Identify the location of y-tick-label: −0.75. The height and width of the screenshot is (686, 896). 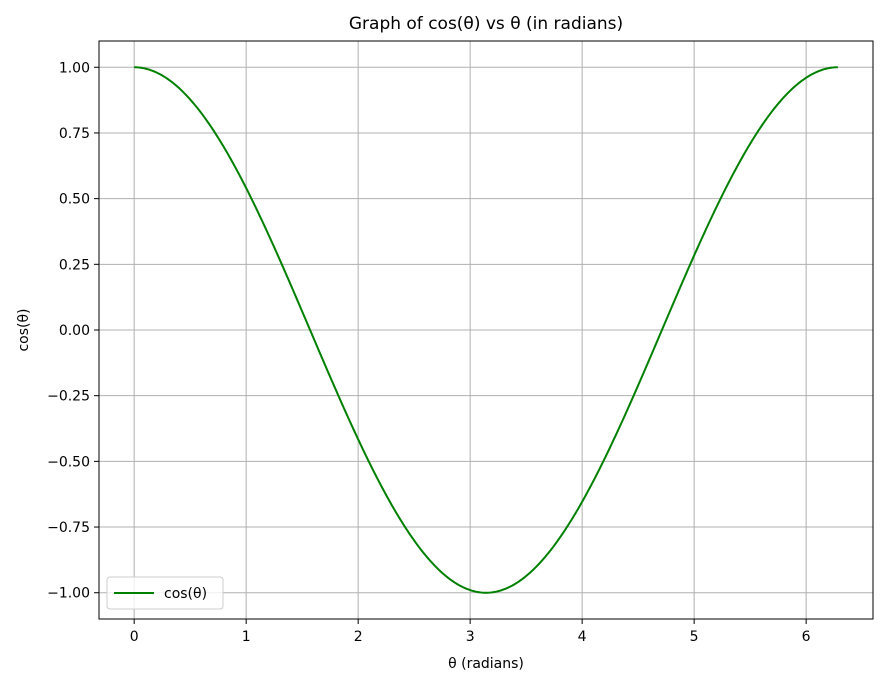
(68, 528).